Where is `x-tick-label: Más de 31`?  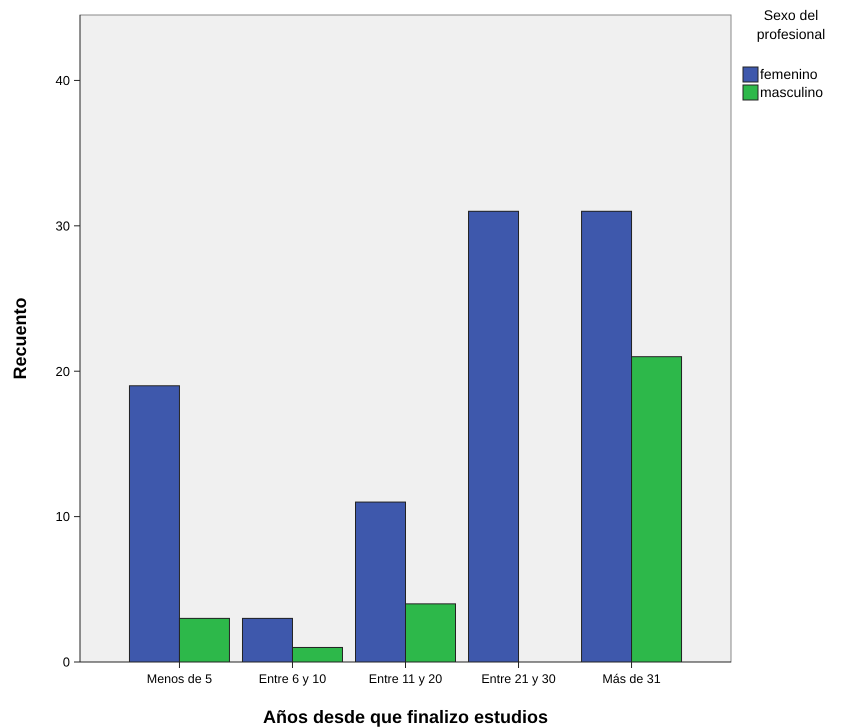 x-tick-label: Más de 31 is located at coordinates (631, 679).